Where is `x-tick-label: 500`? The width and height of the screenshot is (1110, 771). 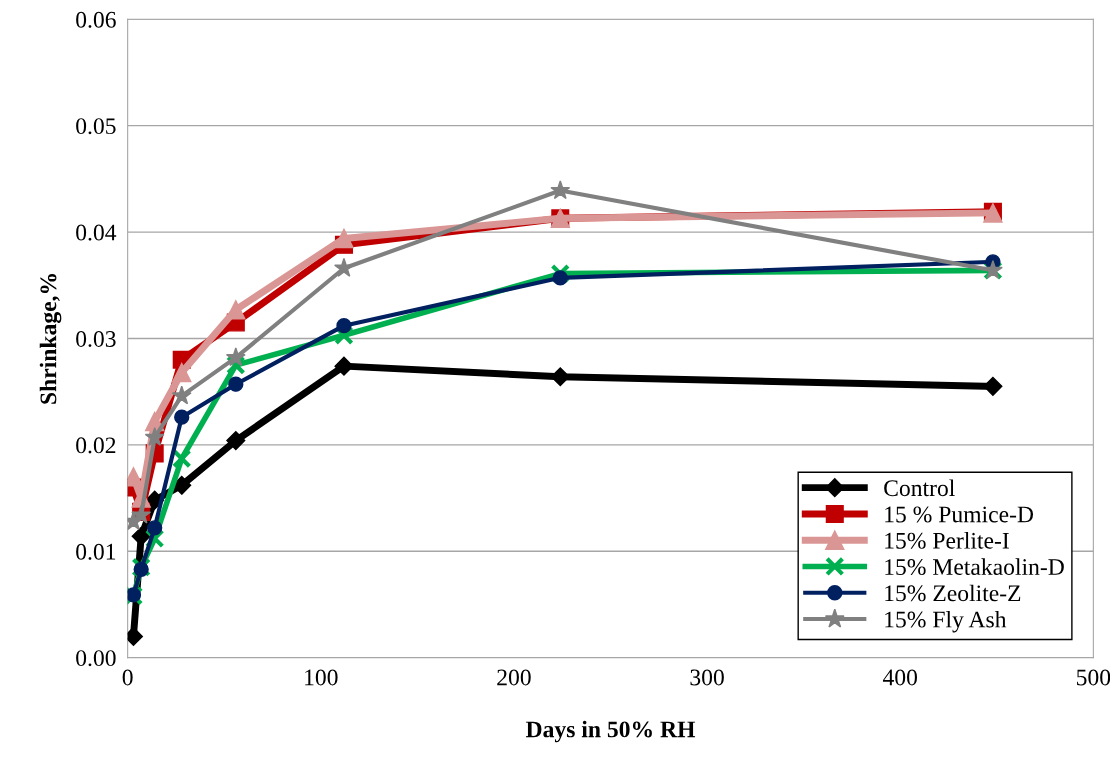
x-tick-label: 500 is located at coordinates (1093, 677).